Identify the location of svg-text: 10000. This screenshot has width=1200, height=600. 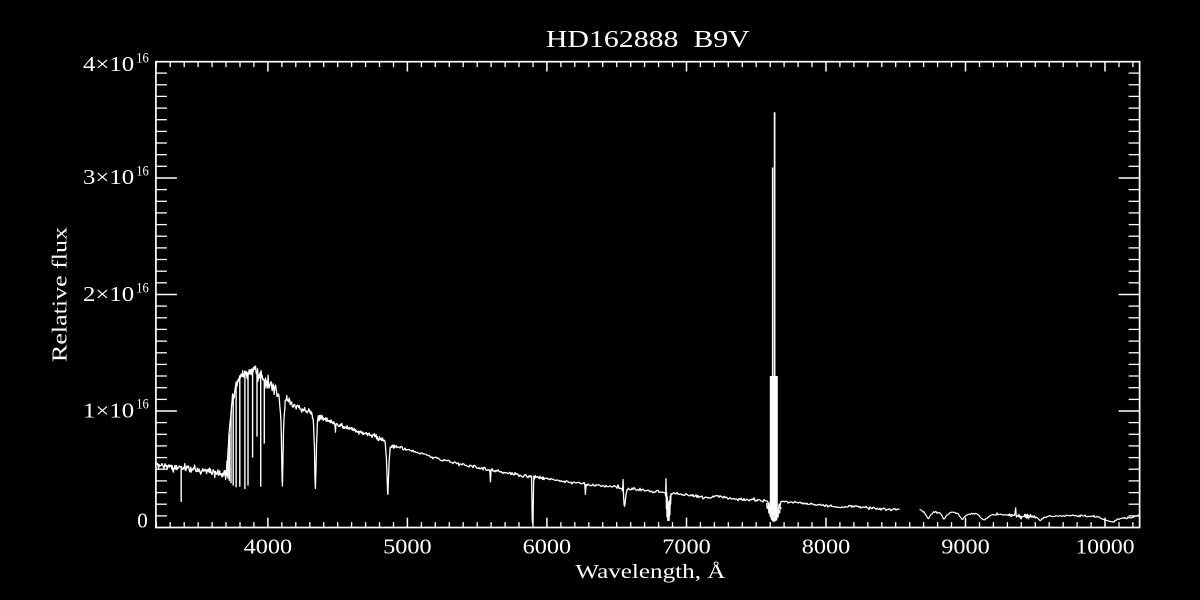
(1105, 547).